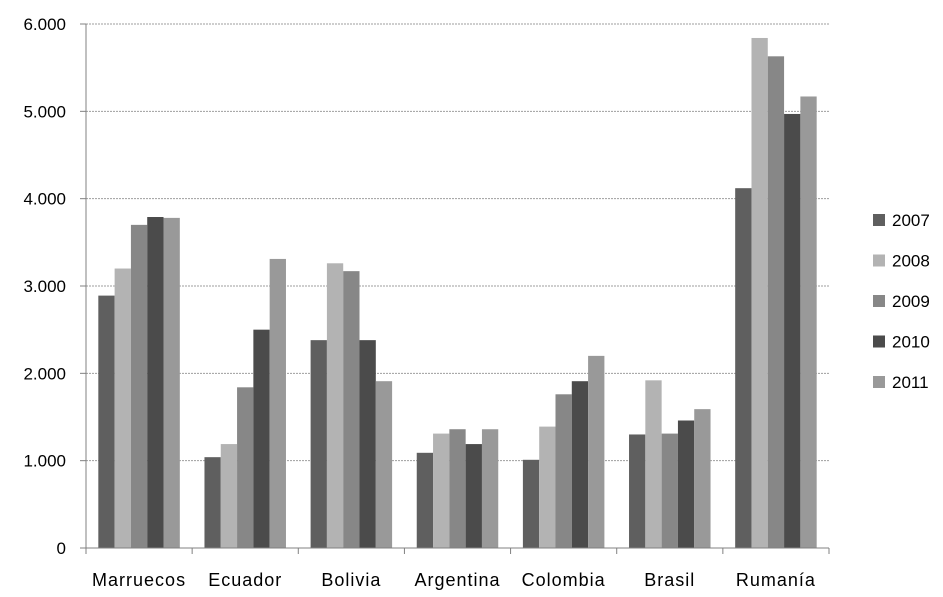 This screenshot has width=943, height=597. I want to click on y-tick-label: 3.000, so click(44, 286).